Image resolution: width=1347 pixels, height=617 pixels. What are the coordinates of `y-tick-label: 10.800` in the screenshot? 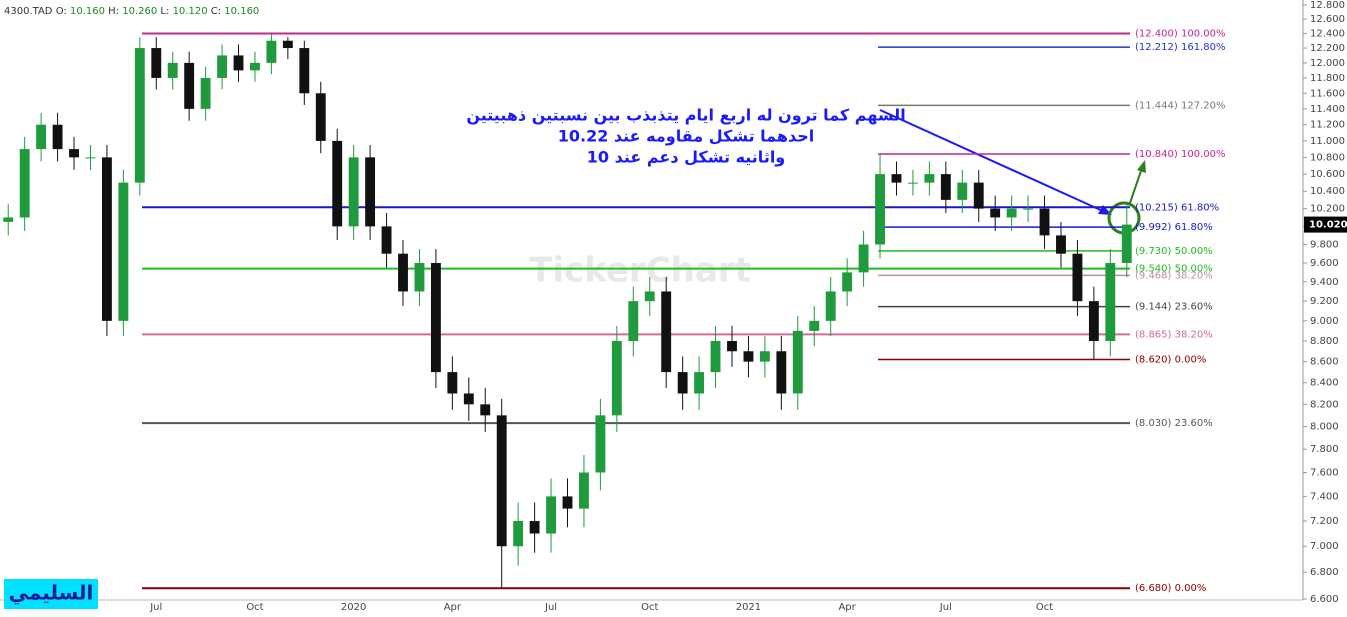 It's located at (1327, 157).